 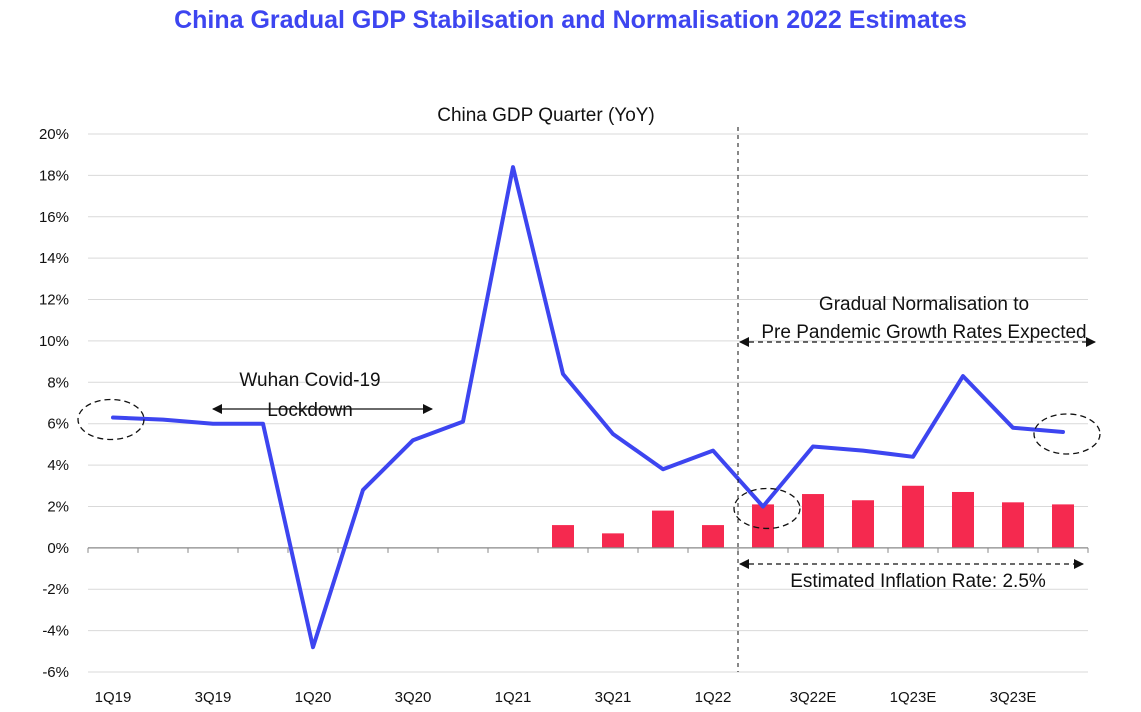 I want to click on x-tick-label: 3Q20, so click(x=413, y=697).